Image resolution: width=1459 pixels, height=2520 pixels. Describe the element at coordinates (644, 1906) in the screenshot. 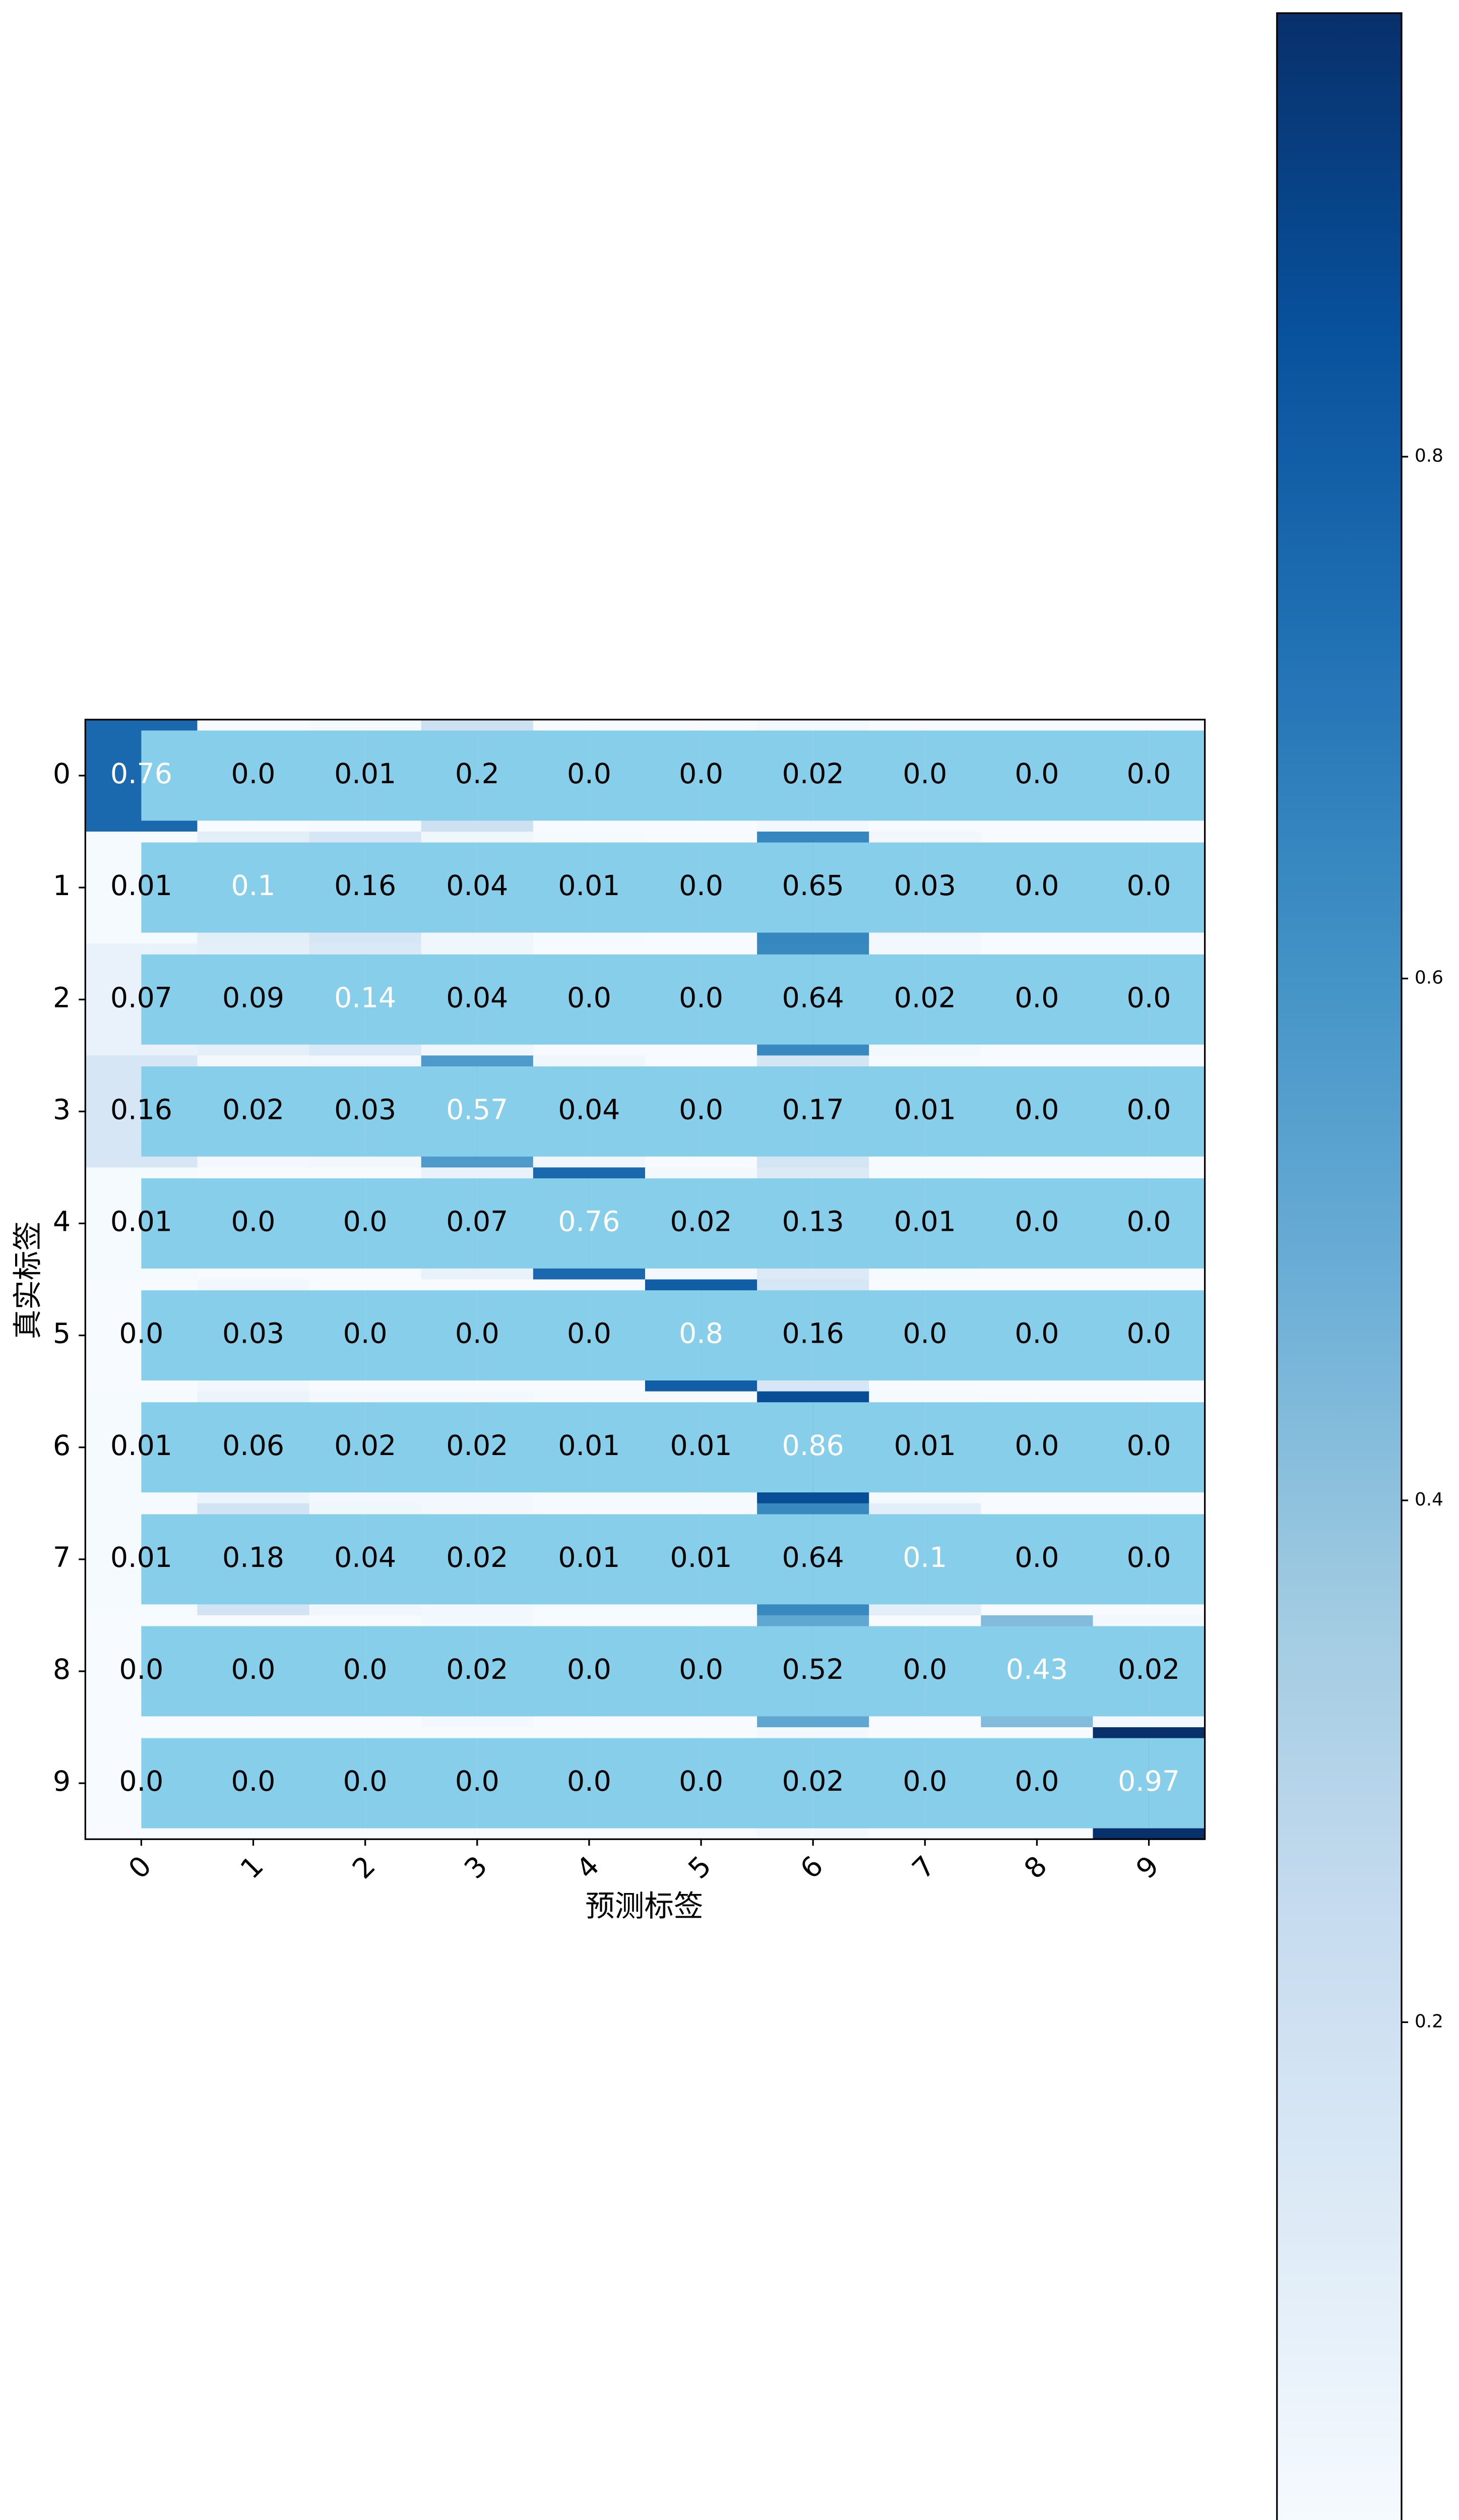

I see `x-axis-label: 预测标签` at that location.